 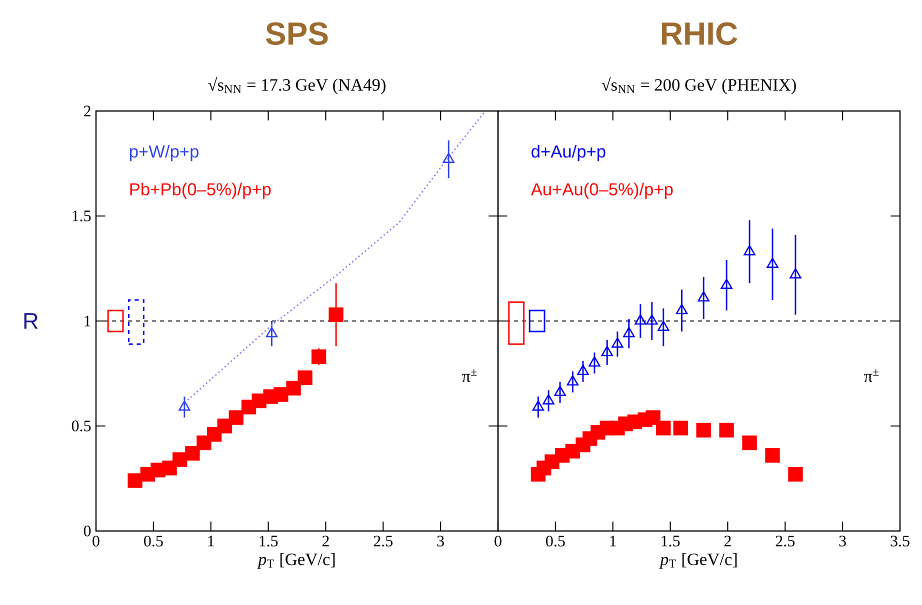 I want to click on y-tick-label: 0.5, so click(x=81, y=426).